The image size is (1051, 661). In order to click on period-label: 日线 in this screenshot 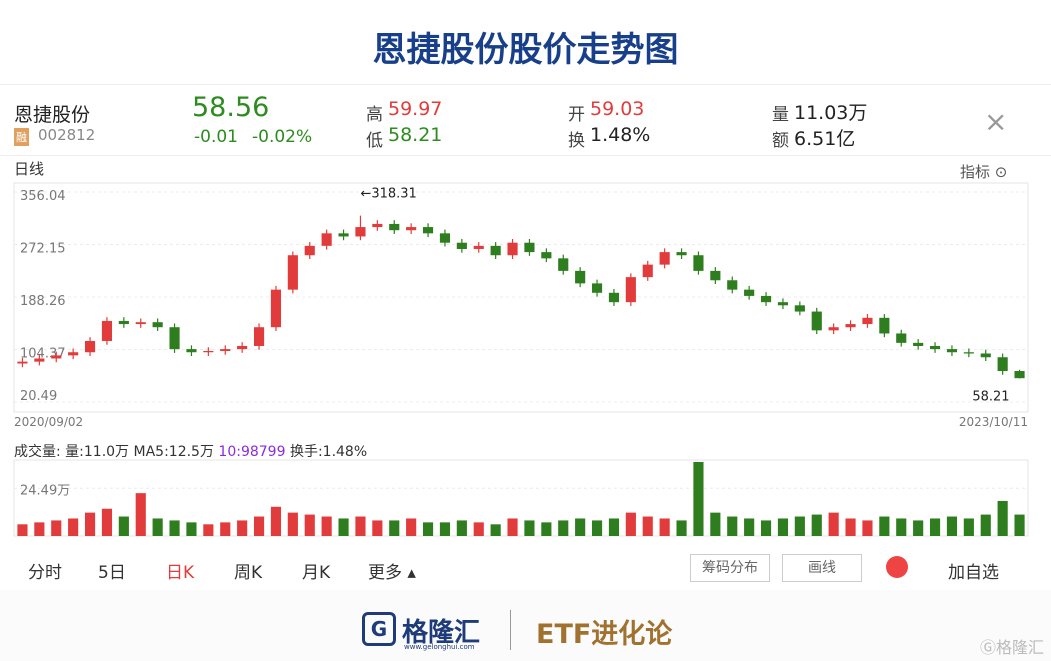, I will do `click(29, 169)`.